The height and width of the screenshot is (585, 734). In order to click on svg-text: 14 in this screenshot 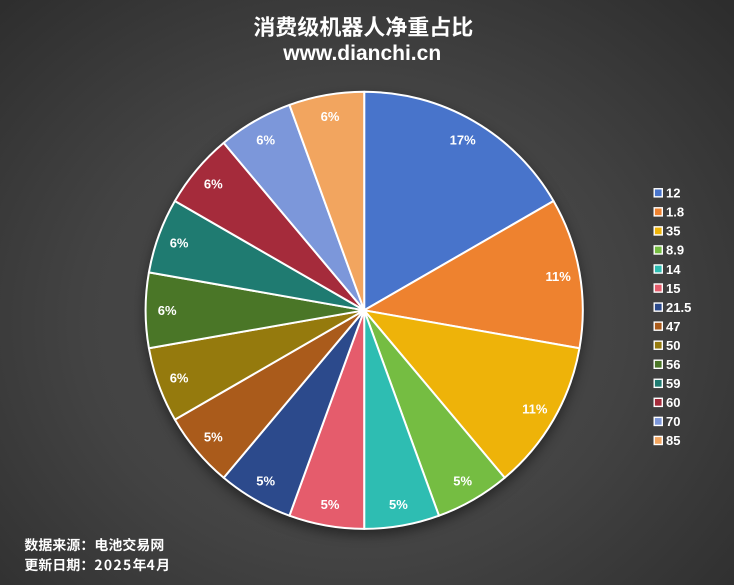, I will do `click(673, 269)`.